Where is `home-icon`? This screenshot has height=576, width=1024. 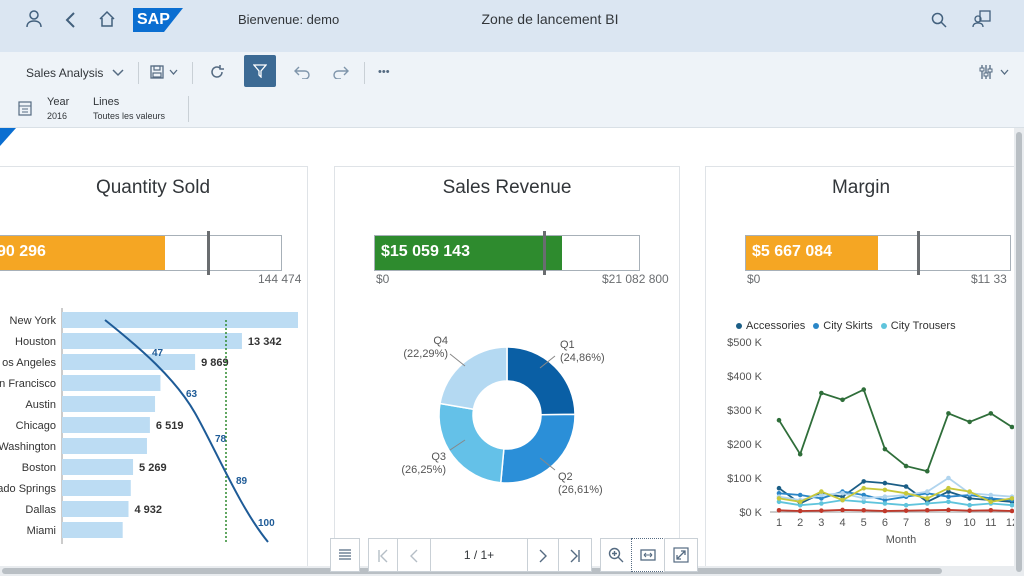
home-icon is located at coordinates (107, 19).